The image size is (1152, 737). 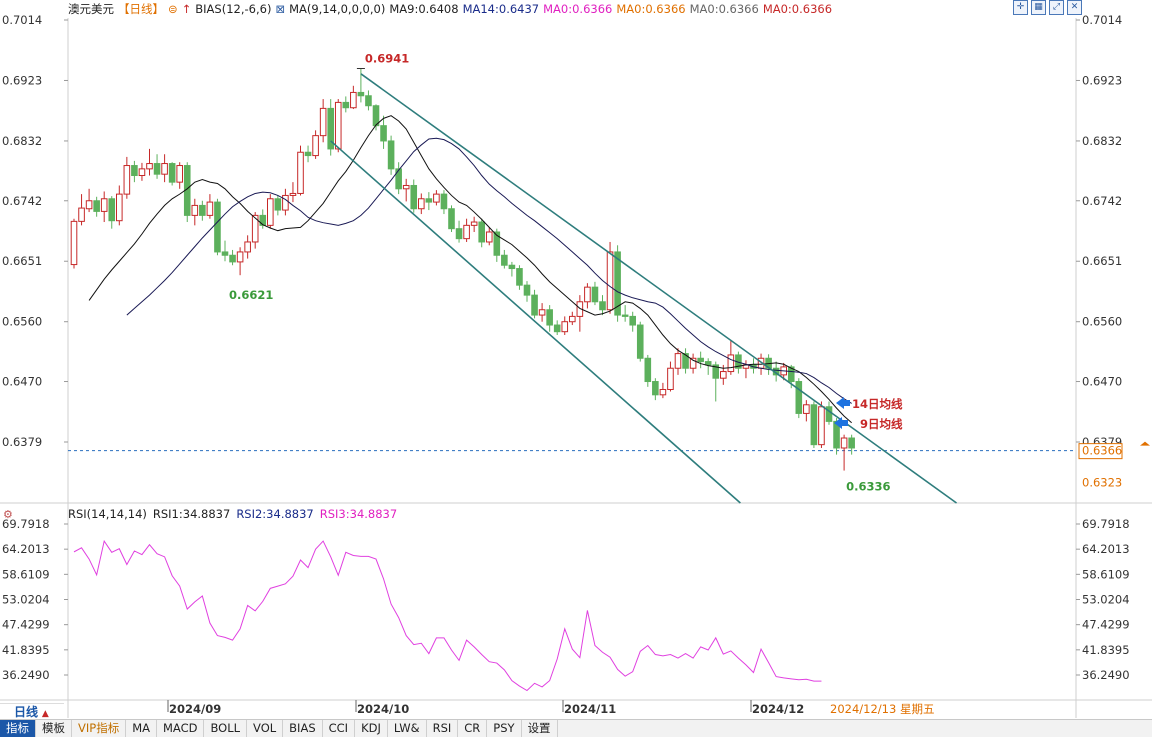 What do you see at coordinates (1074, 7) in the screenshot?
I see `close-icon: ✕` at bounding box center [1074, 7].